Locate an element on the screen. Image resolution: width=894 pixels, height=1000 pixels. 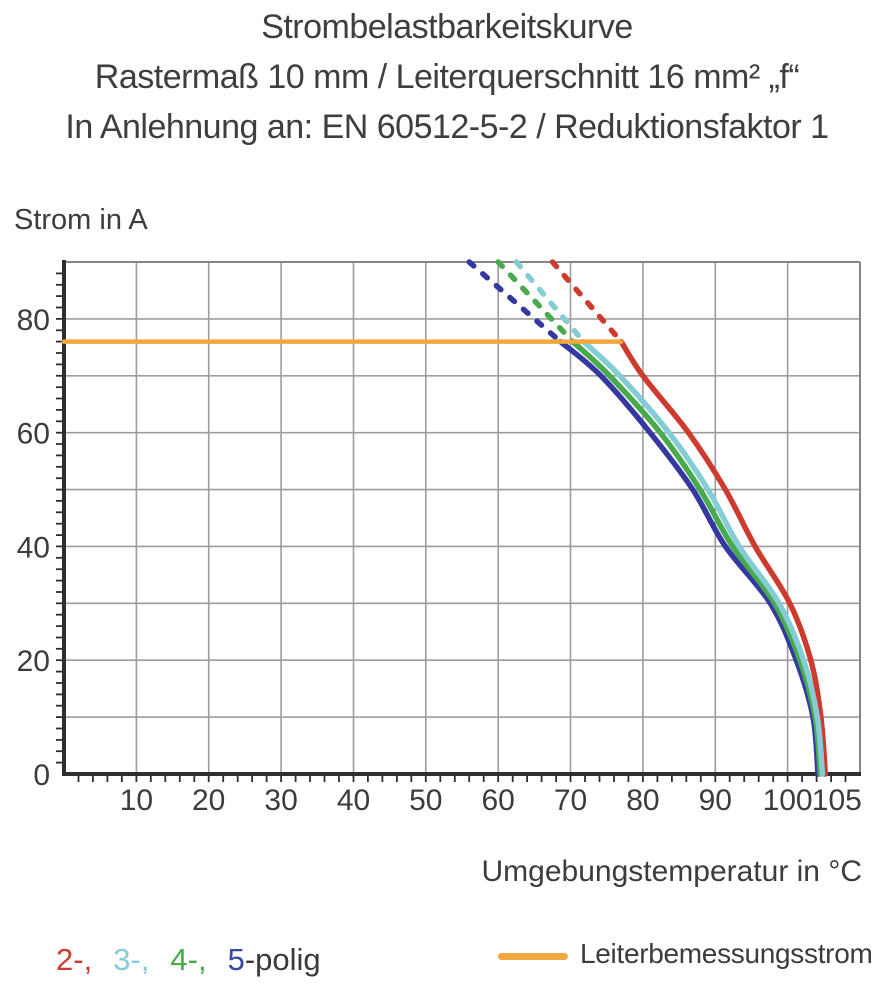
x-tick-label: 105 is located at coordinates (837, 800).